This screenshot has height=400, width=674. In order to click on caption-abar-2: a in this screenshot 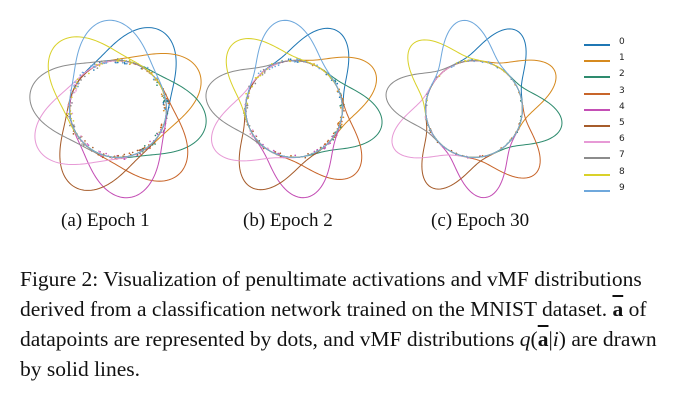, I will do `click(543, 339)`.